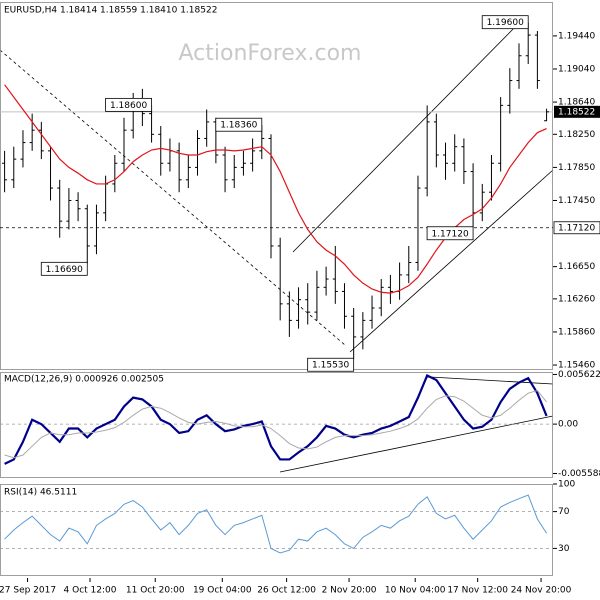  I want to click on x-tick-label: 19 Oct 04:00, so click(222, 591).